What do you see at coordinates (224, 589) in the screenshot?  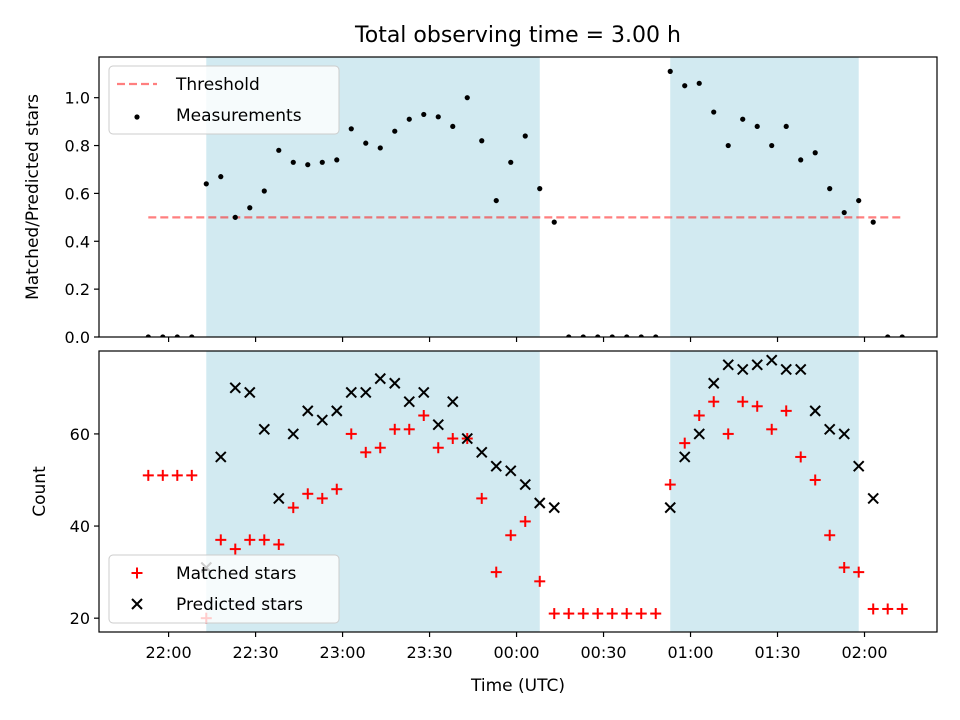 I see `legend: Matched stars Predicted stars` at bounding box center [224, 589].